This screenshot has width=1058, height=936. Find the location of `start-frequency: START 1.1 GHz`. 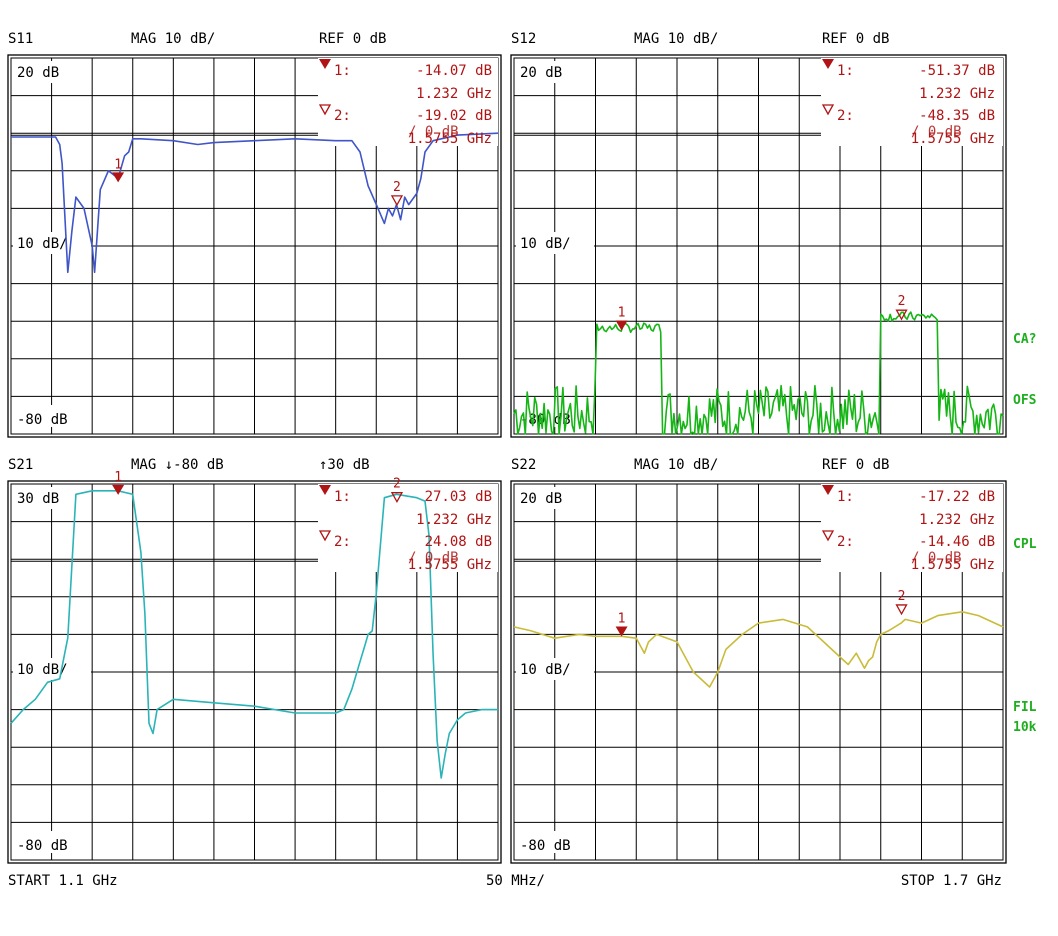

start-frequency: START 1.1 GHz is located at coordinates (63, 881).